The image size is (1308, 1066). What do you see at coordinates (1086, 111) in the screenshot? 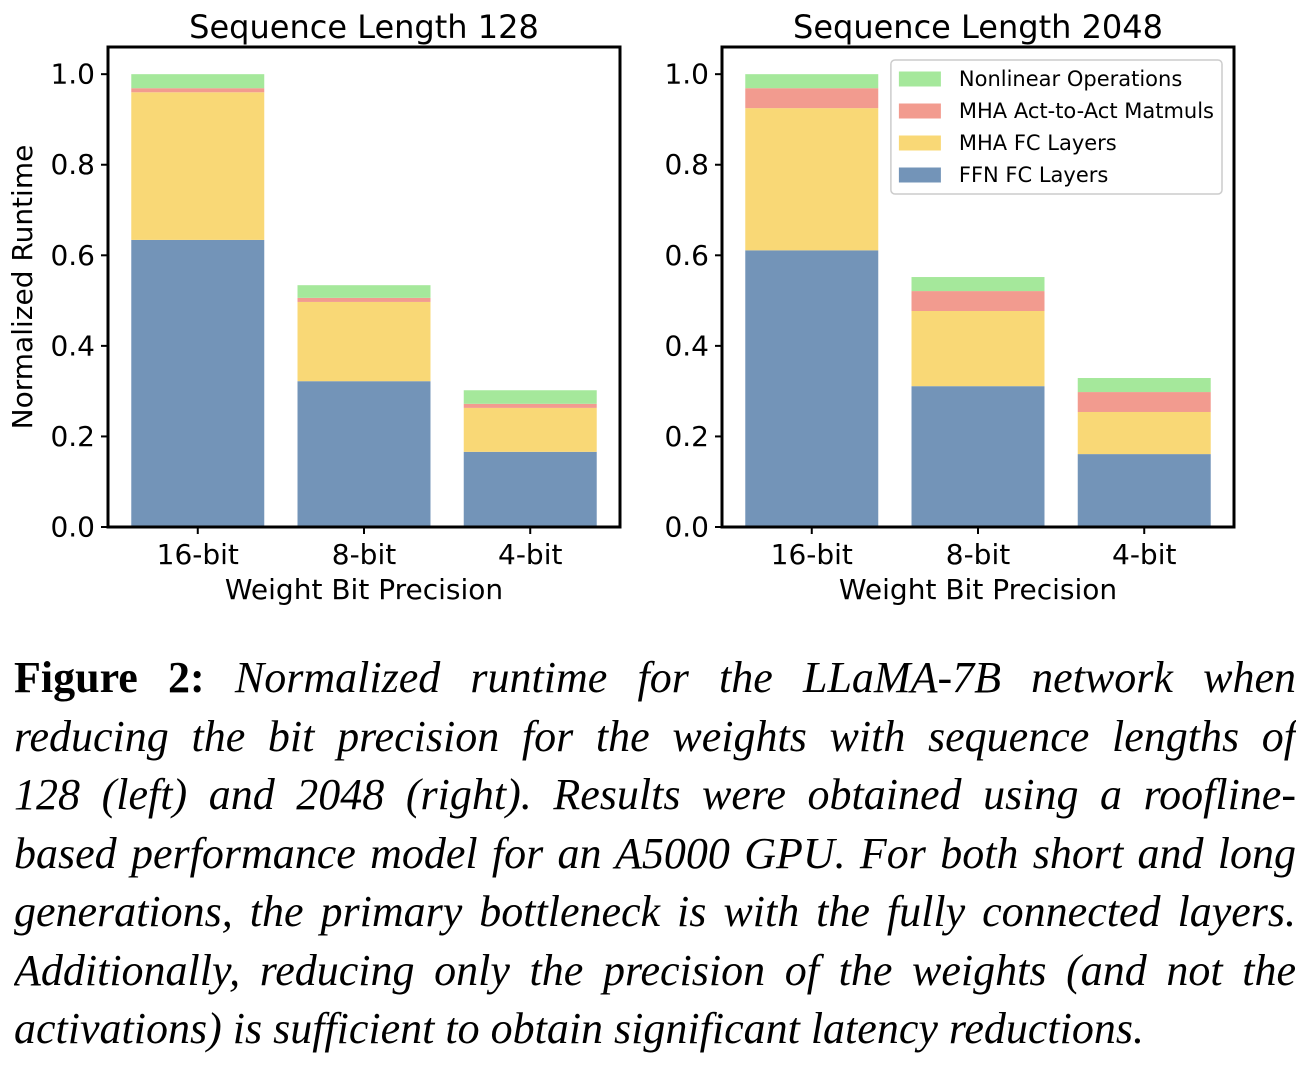
I see `legend-label: MHA Act-to-Act Matmuls` at bounding box center [1086, 111].